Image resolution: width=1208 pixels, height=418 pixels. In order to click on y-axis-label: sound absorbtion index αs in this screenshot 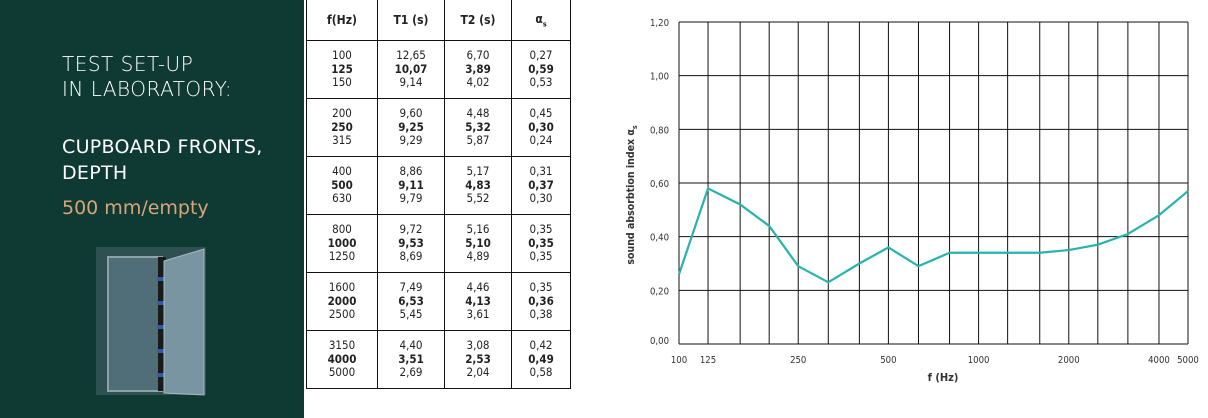, I will do `click(632, 195)`.